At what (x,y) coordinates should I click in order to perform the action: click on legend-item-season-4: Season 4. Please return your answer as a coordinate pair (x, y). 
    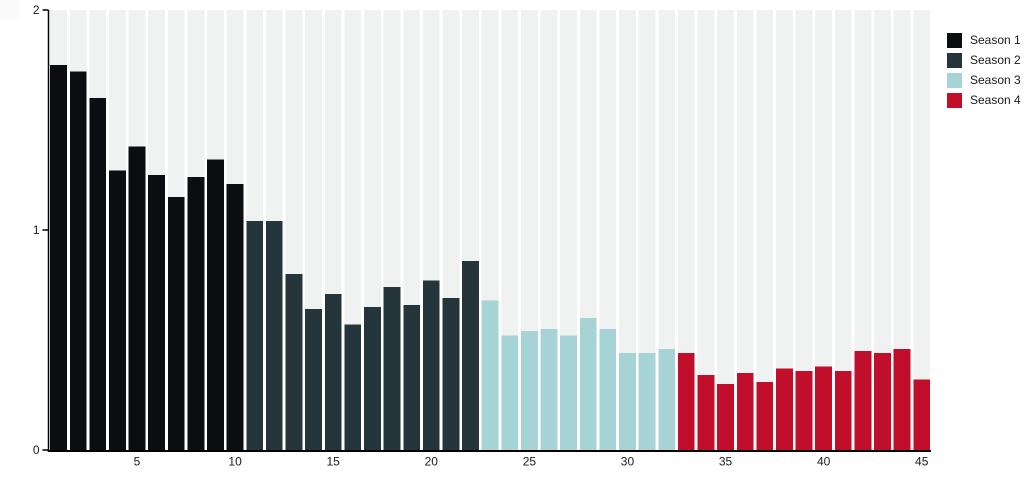
    Looking at the image, I should click on (984, 100).